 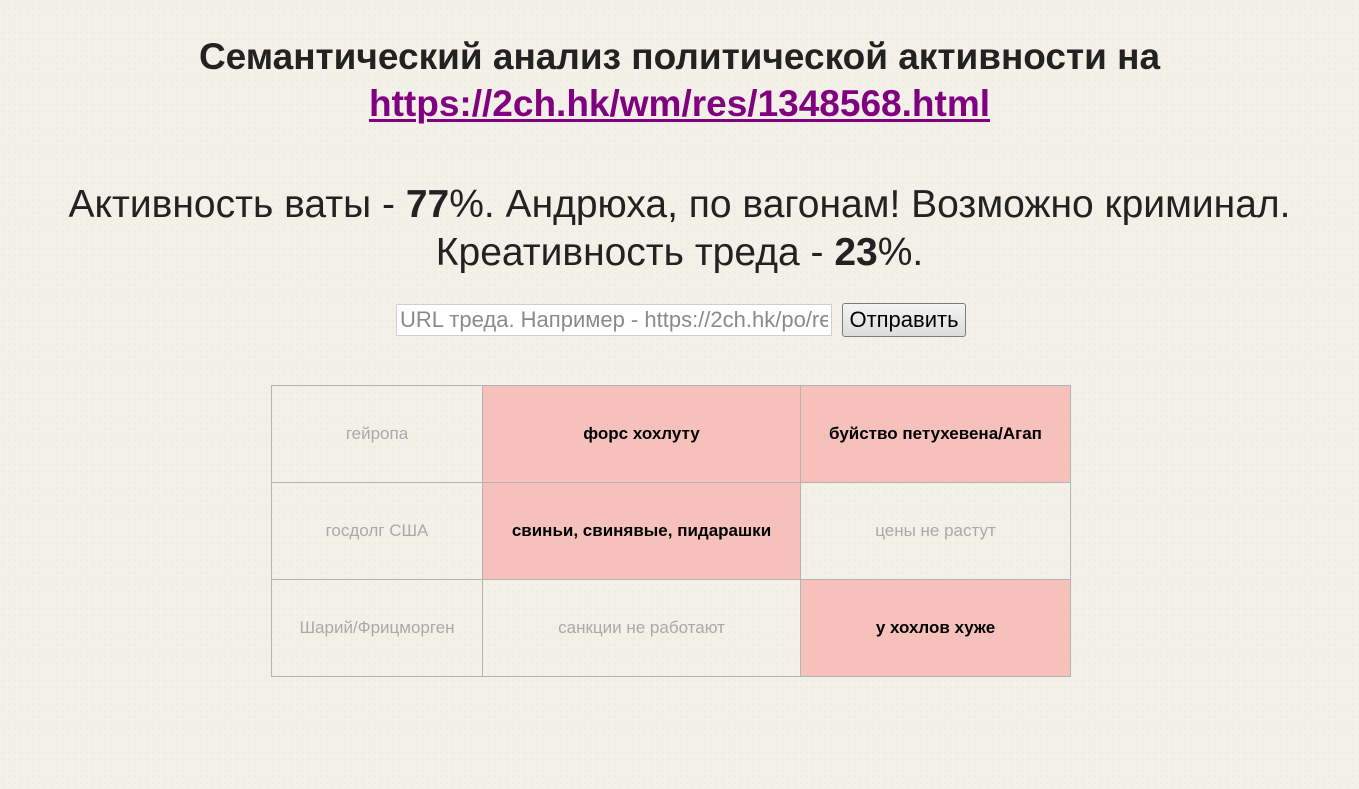 I want to click on bingo-cell-hit: буйство петухевена/Агап, so click(x=935, y=434).